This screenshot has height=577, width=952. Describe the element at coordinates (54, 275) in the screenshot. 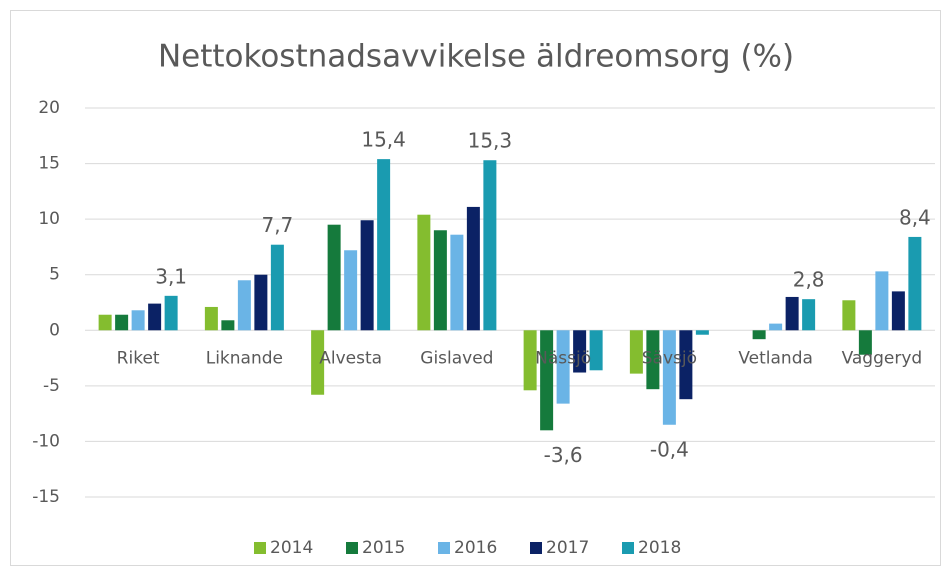

I see `y-tick-label: 5` at that location.